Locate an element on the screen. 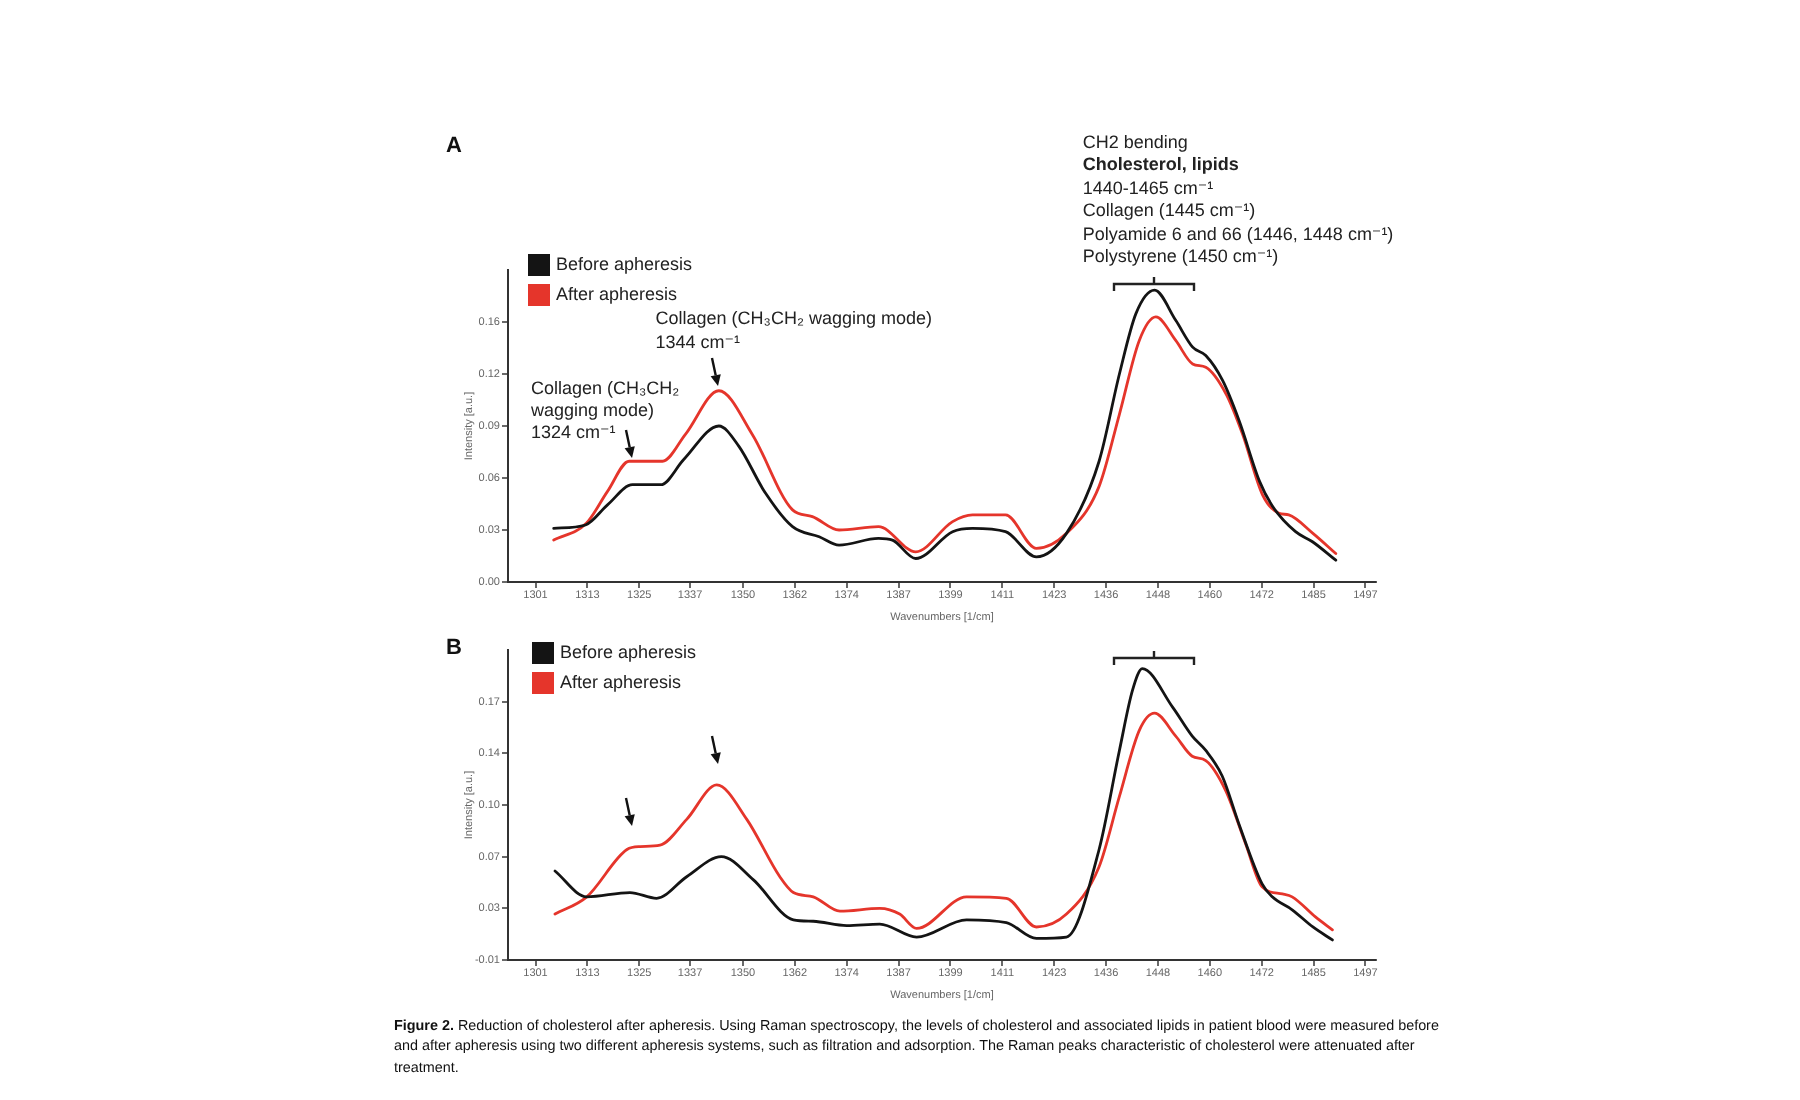  chart-title: A is located at coordinates (454, 146).